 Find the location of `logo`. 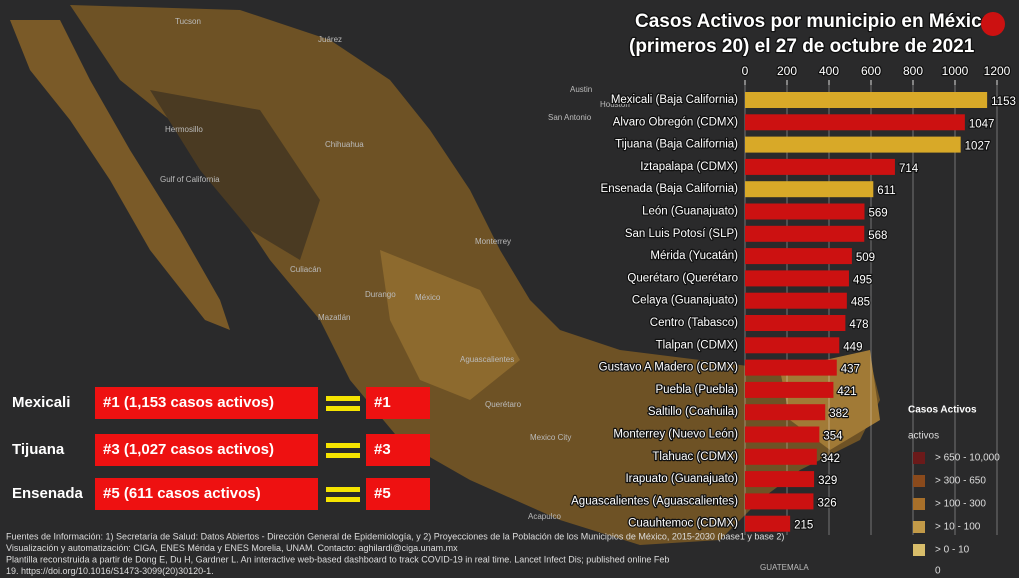

logo is located at coordinates (993, 24).